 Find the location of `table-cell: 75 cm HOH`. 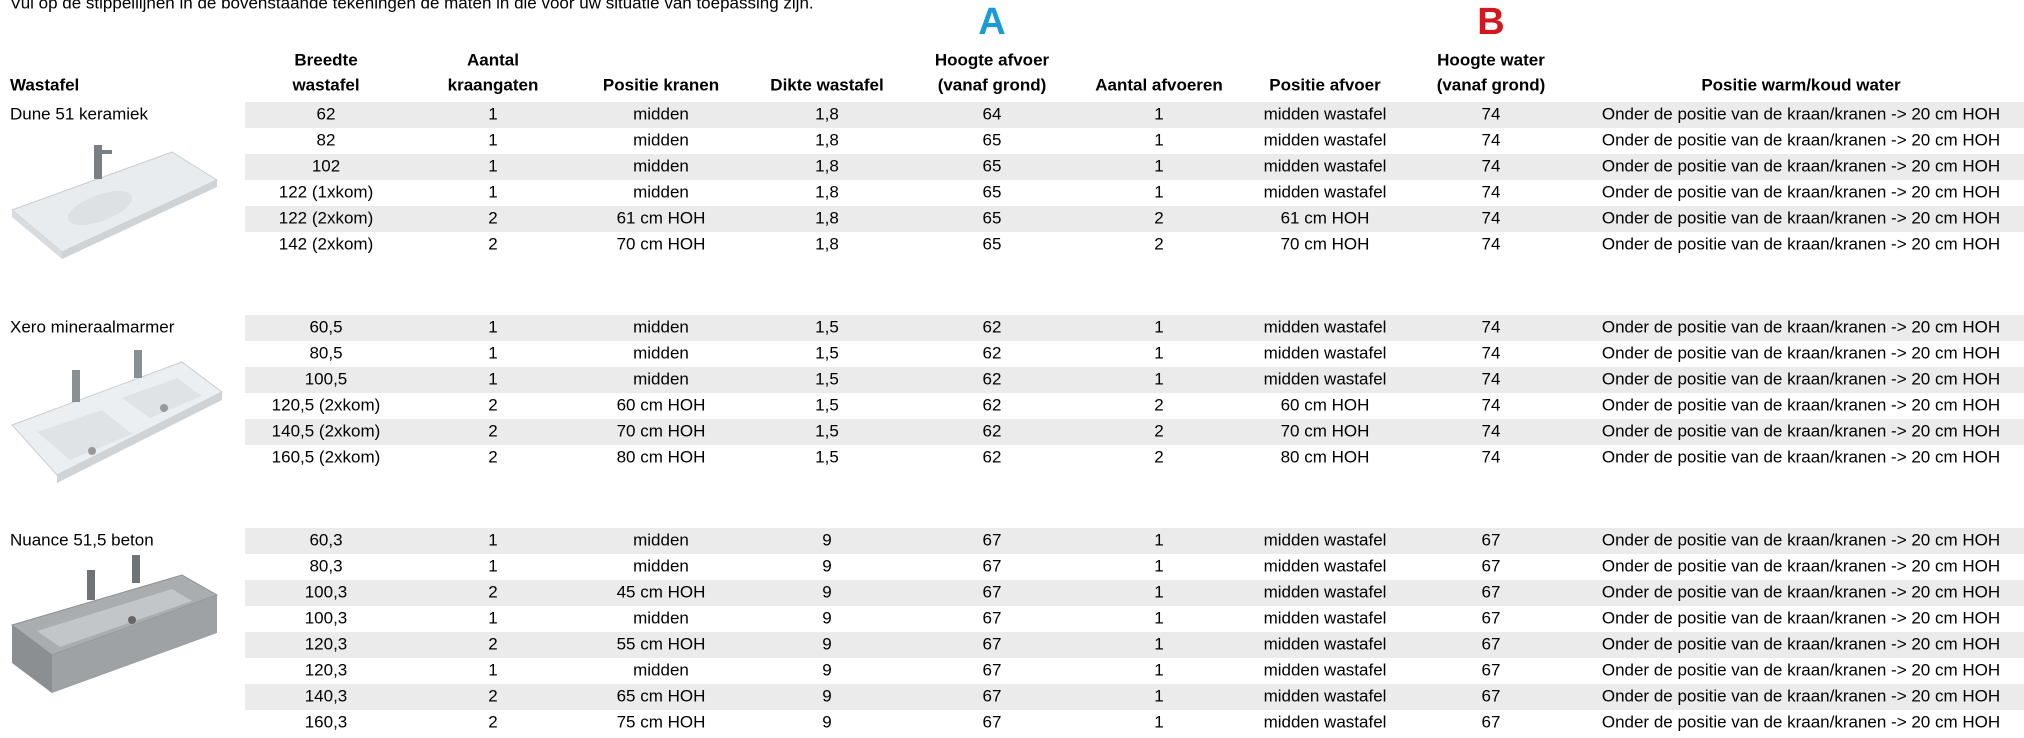

table-cell: 75 cm HOH is located at coordinates (661, 721).